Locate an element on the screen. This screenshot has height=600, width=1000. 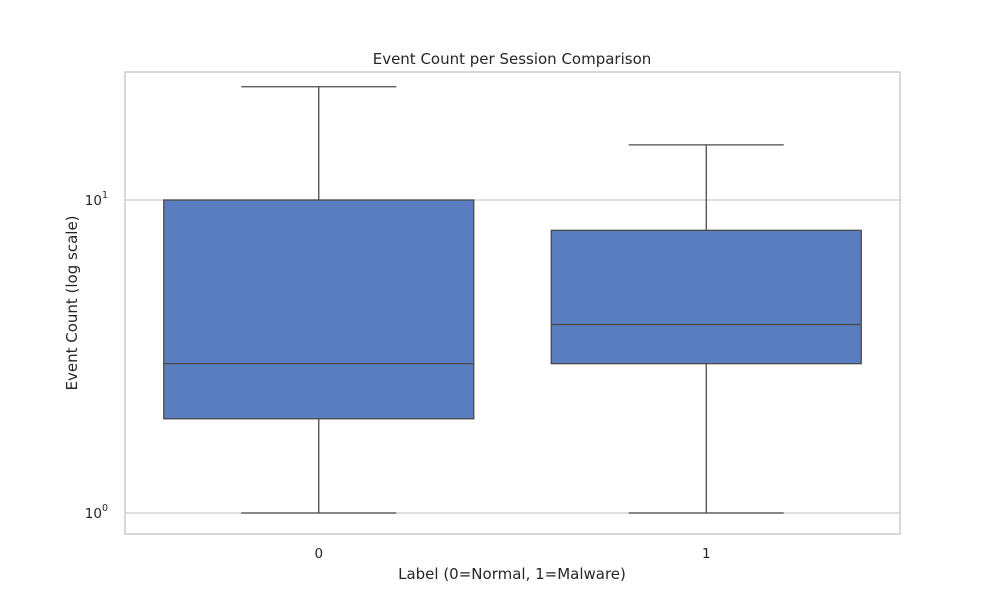
x-axis-label: Label (0=Normal, 1=Malware) is located at coordinates (512, 574).